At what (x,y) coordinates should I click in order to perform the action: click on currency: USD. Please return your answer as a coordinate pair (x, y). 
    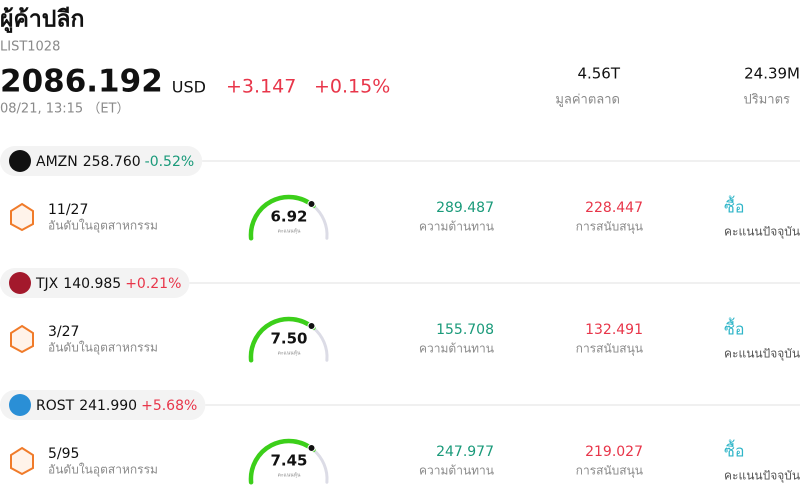
    Looking at the image, I should click on (189, 87).